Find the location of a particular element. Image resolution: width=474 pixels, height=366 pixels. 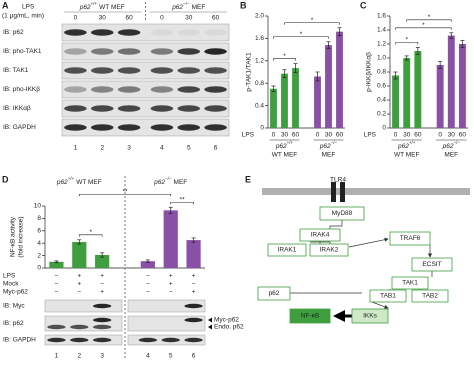

band-label: Myc-p62 is located at coordinates (226, 320).